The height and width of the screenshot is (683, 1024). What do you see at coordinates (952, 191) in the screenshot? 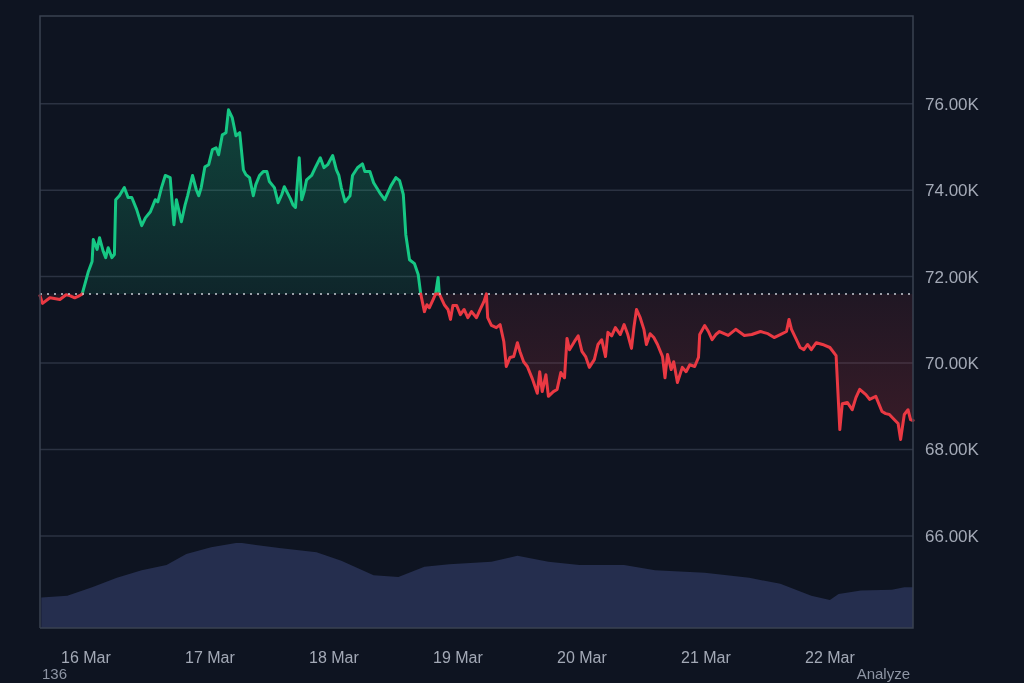
I see `y-tick-label: 74.00K` at bounding box center [952, 191].